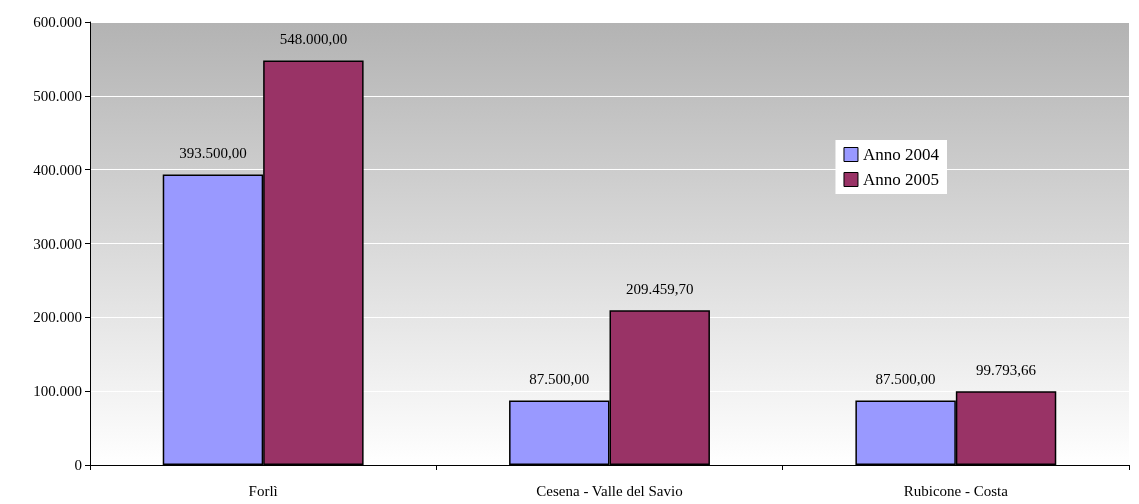  What do you see at coordinates (956, 490) in the screenshot?
I see `x-tick-label: Rubicone - Costa` at bounding box center [956, 490].